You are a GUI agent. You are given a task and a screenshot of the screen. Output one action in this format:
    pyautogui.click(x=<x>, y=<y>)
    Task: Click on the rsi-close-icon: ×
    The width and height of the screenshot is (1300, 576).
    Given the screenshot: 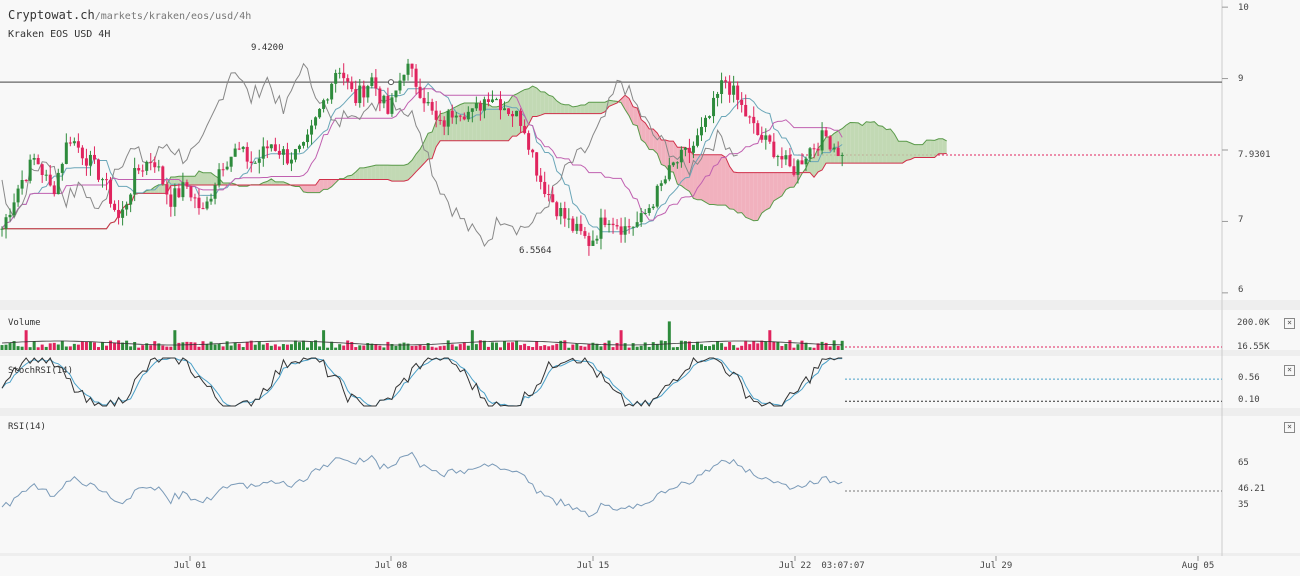 What is the action you would take?
    pyautogui.click(x=1289, y=427)
    